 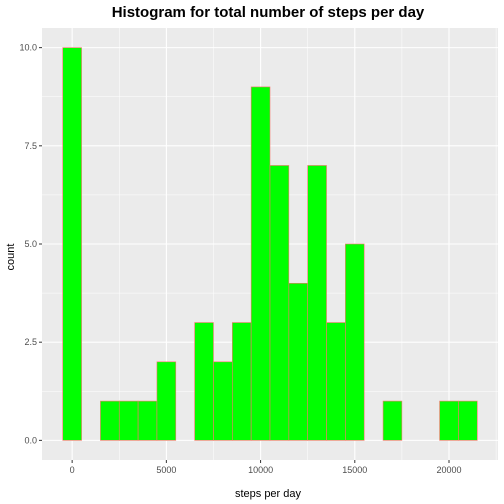 What do you see at coordinates (448, 470) in the screenshot?
I see `x-tick-label: 20000` at bounding box center [448, 470].